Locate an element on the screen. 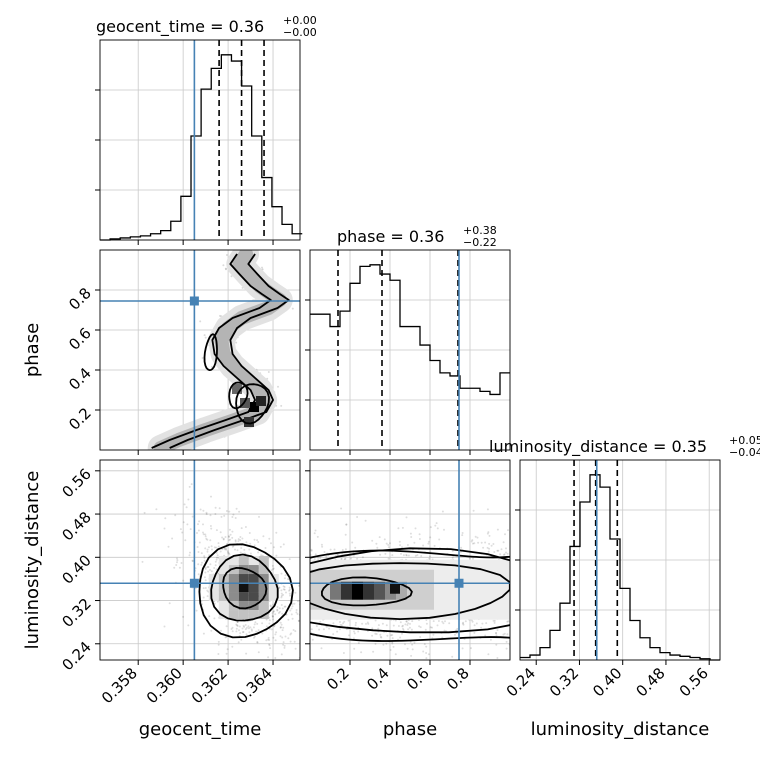 Image resolution: width=760 pixels, height=760 pixels. y-tick-label: 0.2 is located at coordinates (80, 419).